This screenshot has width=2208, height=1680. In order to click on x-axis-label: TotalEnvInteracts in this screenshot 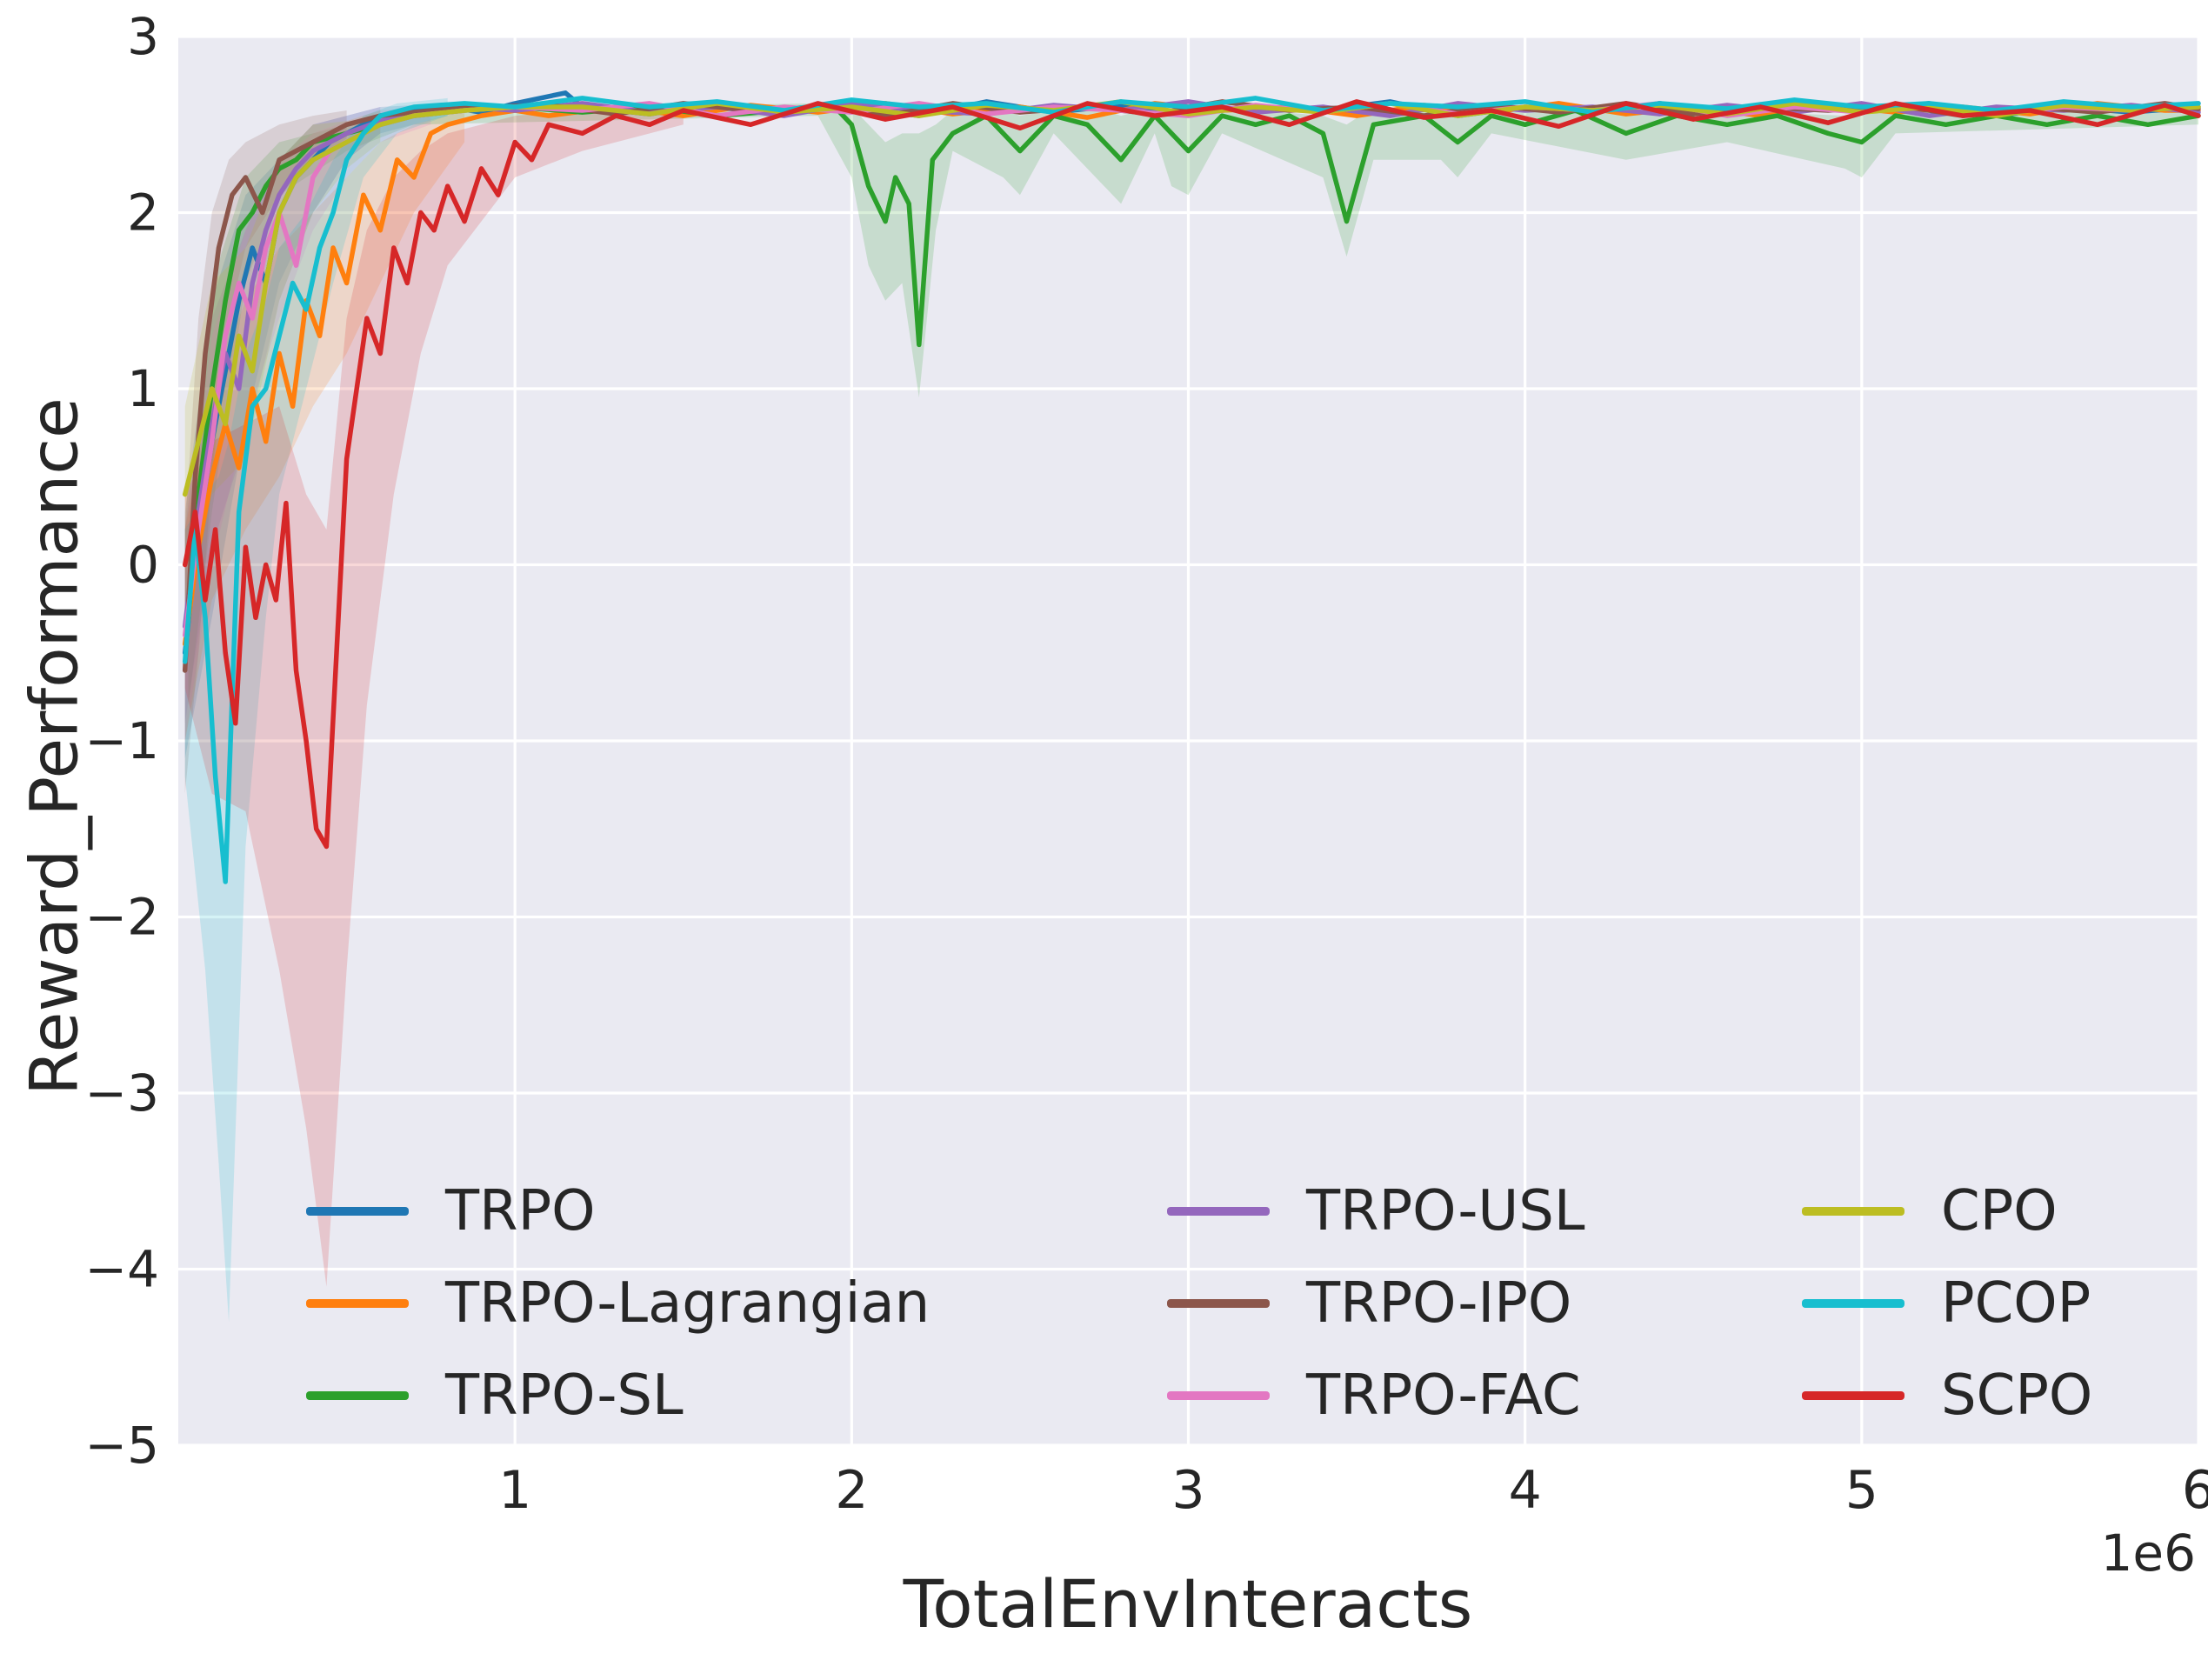, I will do `click(1188, 1604)`.